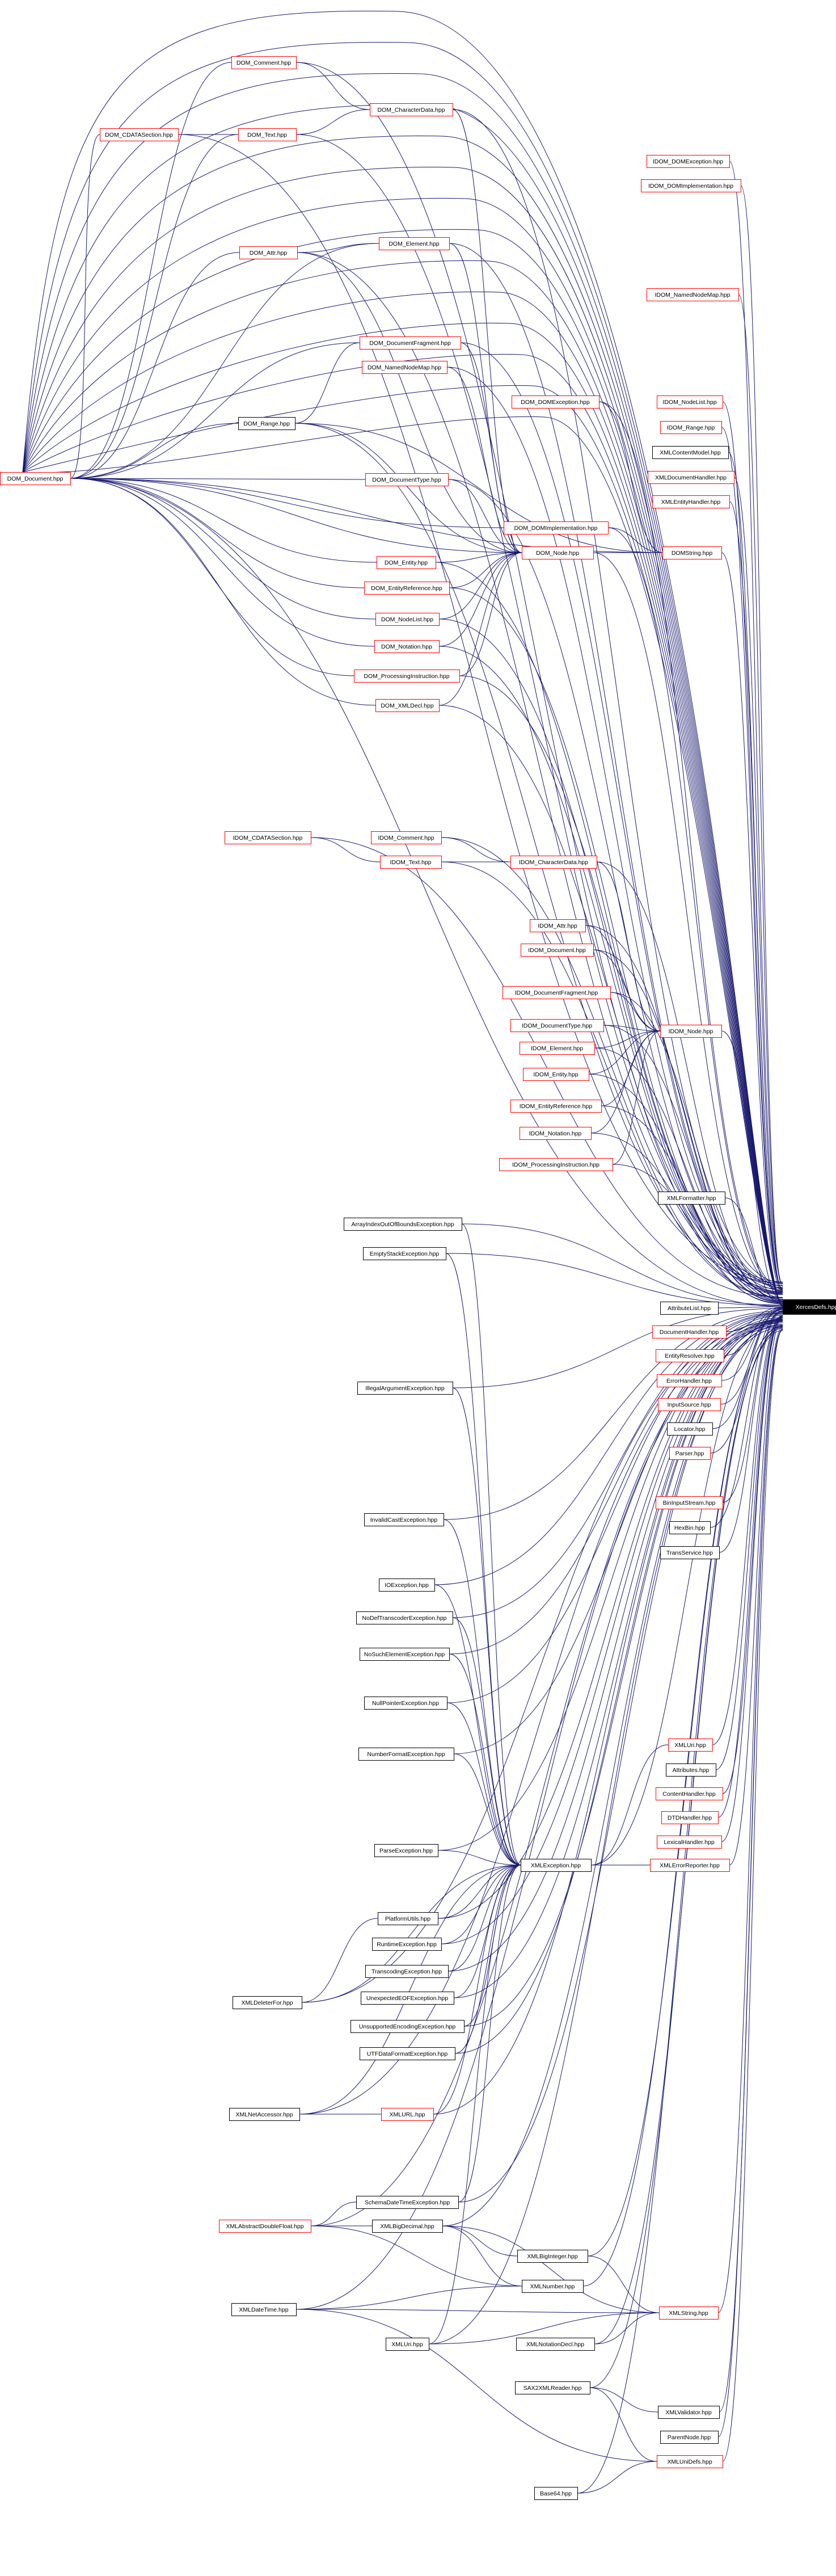  Describe the element at coordinates (689, 1380) in the screenshot. I see `node-errorhandler: ErrorHandler.hpp` at that location.